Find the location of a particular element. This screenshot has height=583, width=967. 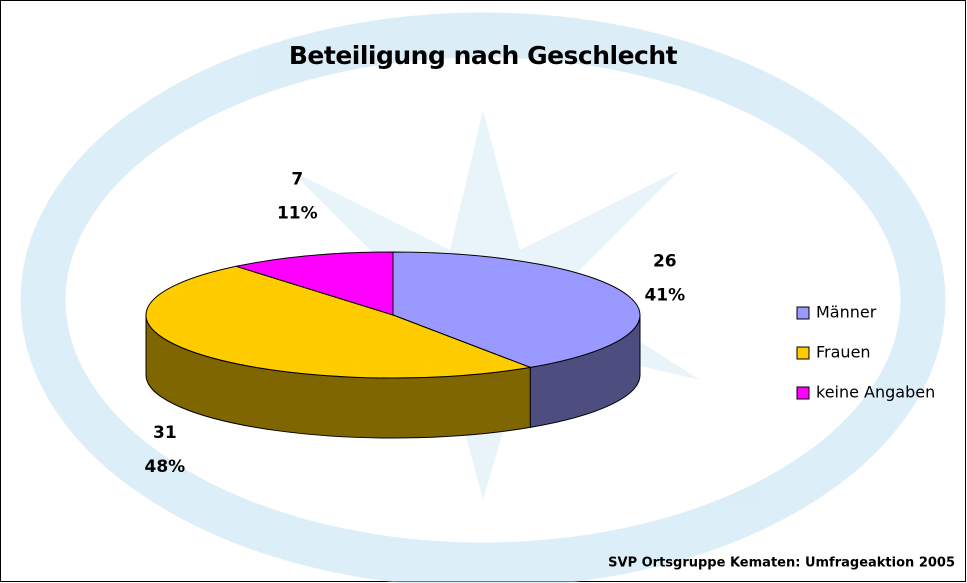

percent-label: 11% is located at coordinates (297, 213).